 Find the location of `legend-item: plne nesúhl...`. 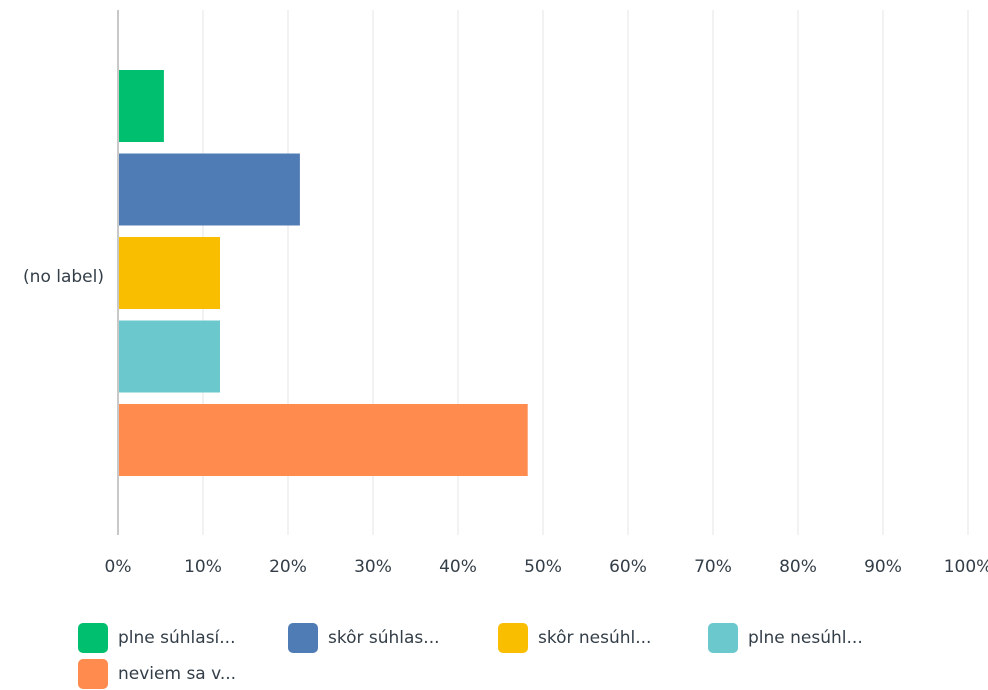

legend-item: plne nesúhl... is located at coordinates (813, 638).